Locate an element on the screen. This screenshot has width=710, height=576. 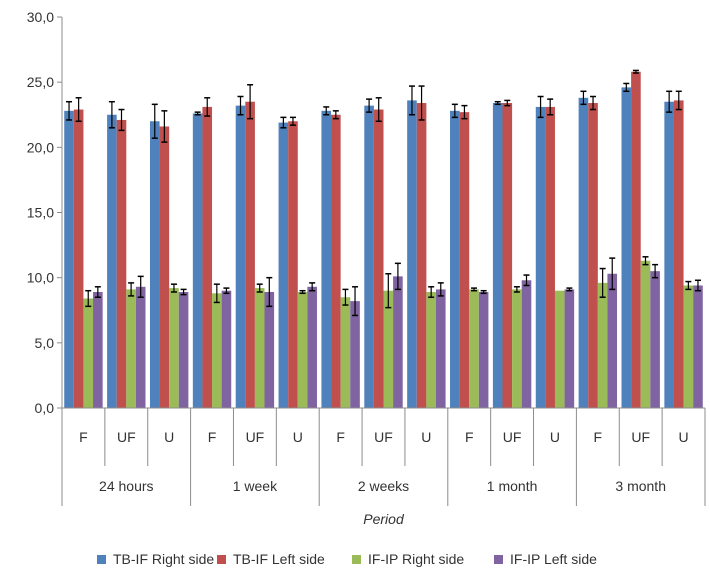
legend-item: TB-IF Left side is located at coordinates (271, 559).